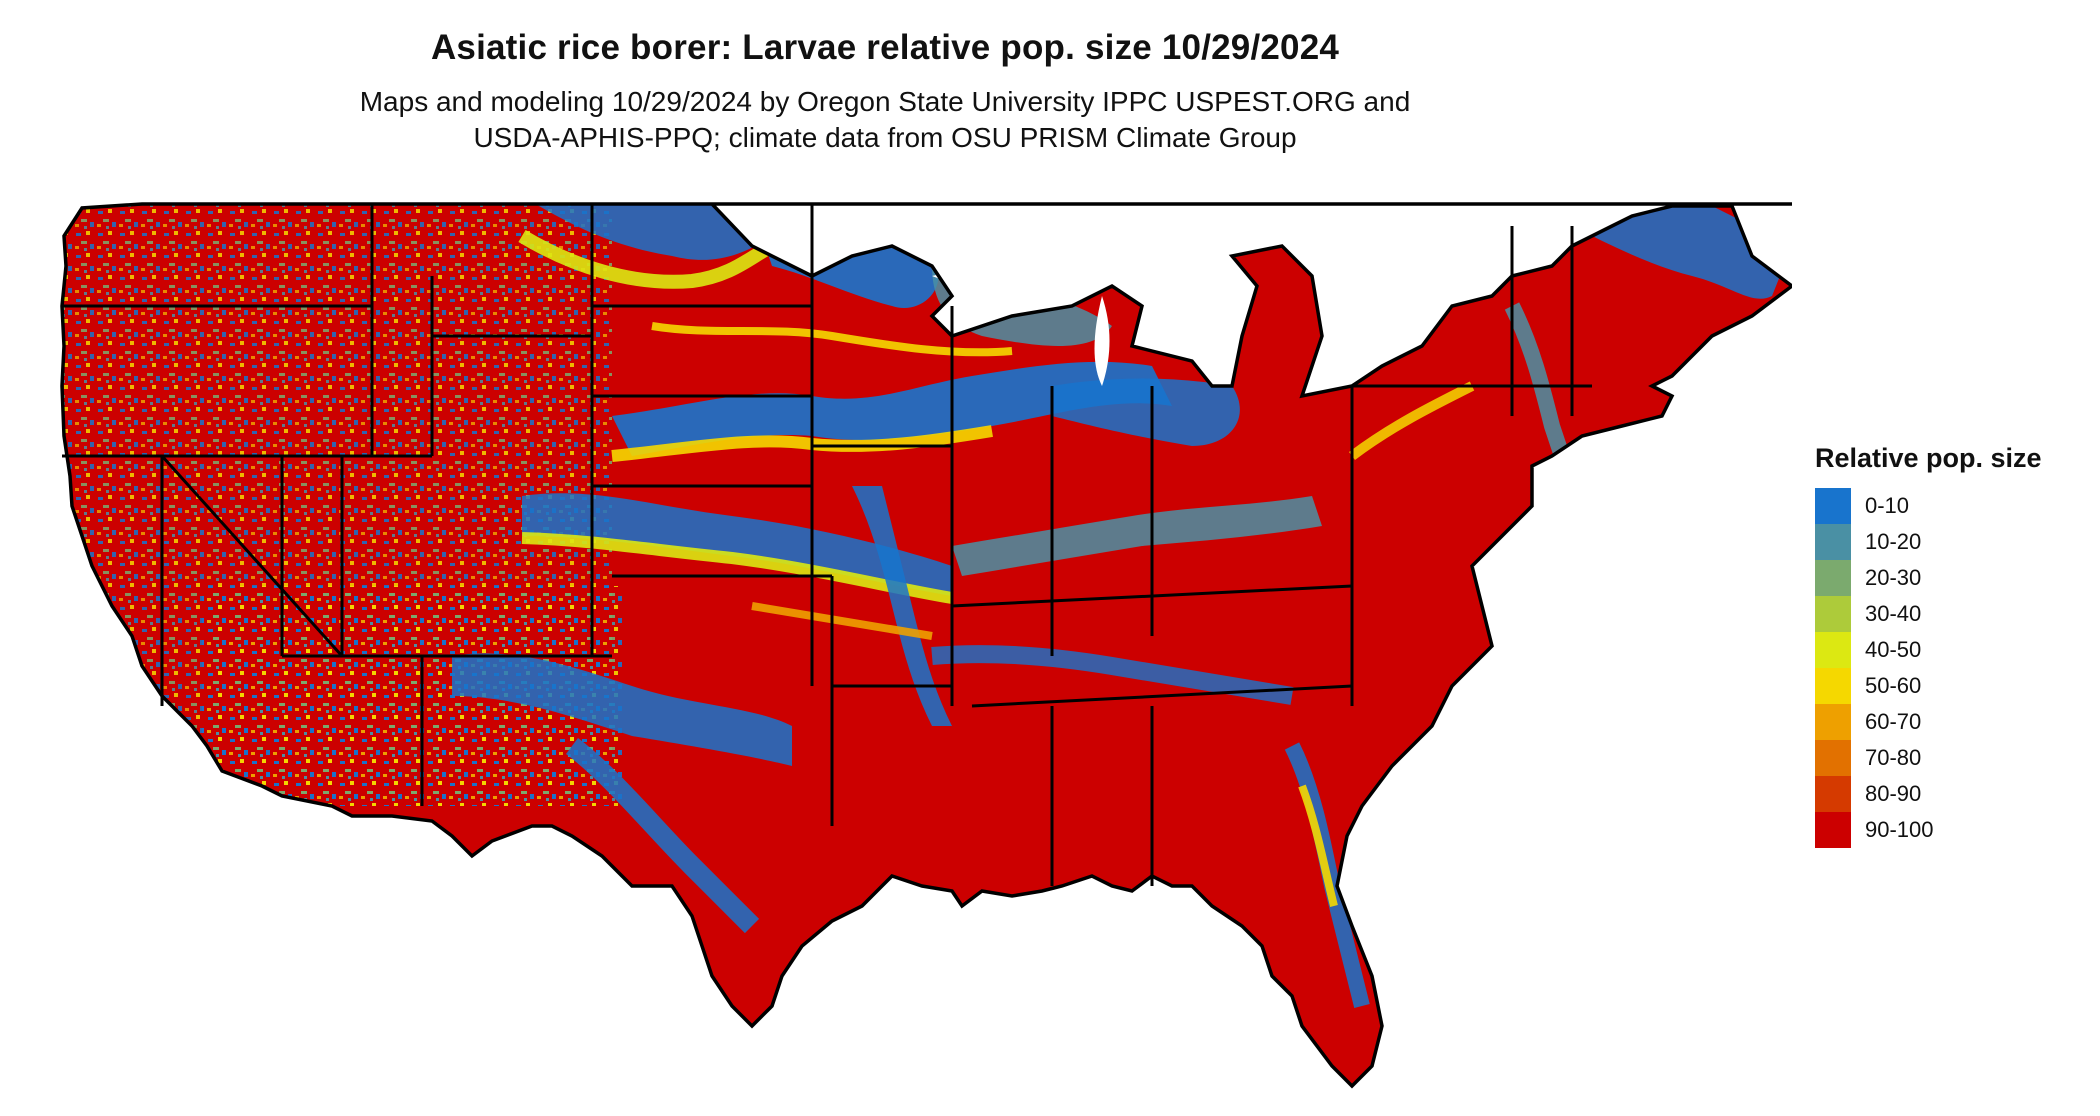 The image size is (2100, 1116). I want to click on legend-item: 20-30, so click(1950, 578).